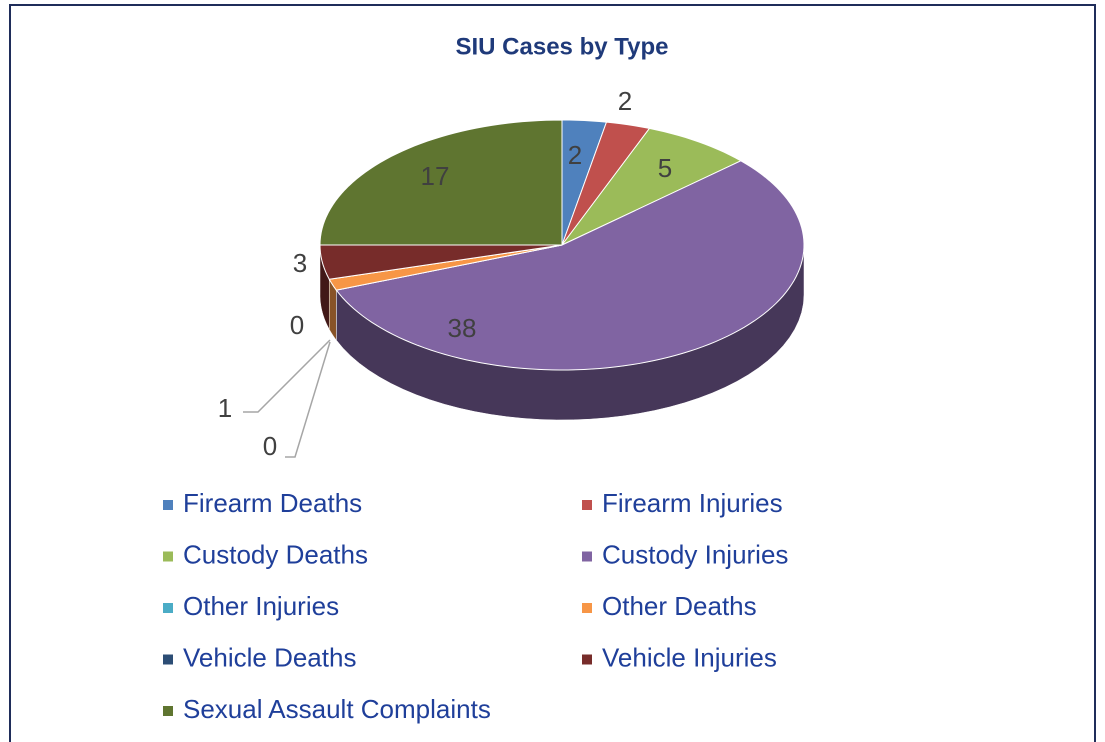  I want to click on legend-label: Vehicle Injuries, so click(689, 657).